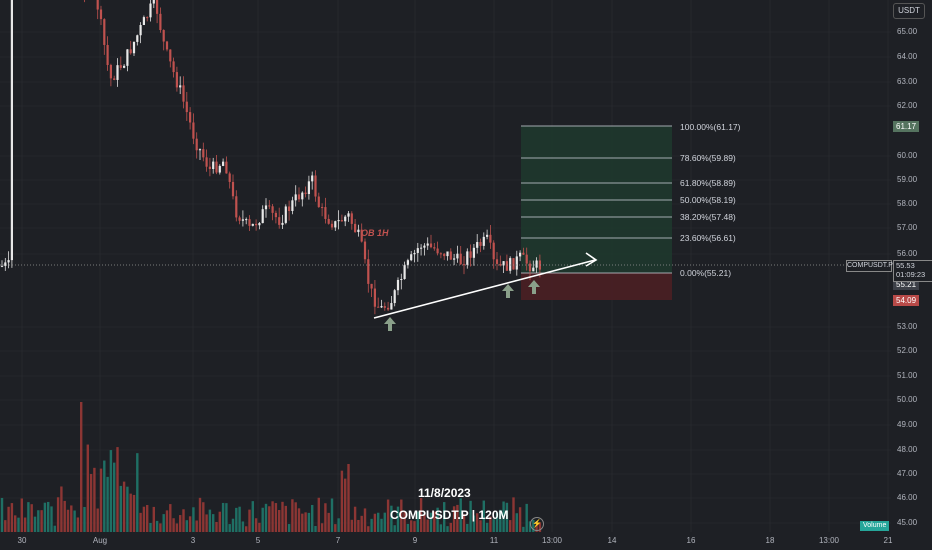 The width and height of the screenshot is (932, 550). Describe the element at coordinates (466, 541) in the screenshot. I see `time-axis` at that location.